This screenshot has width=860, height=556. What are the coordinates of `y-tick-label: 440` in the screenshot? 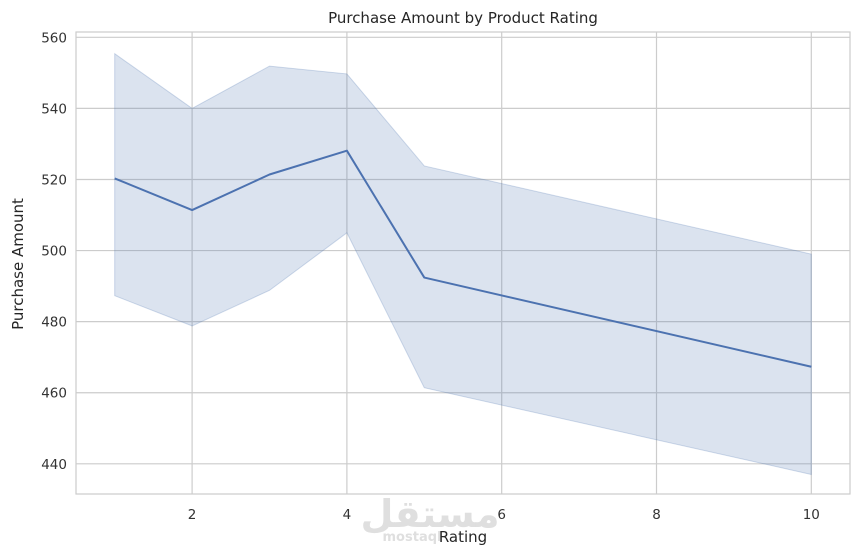 It's located at (54, 465).